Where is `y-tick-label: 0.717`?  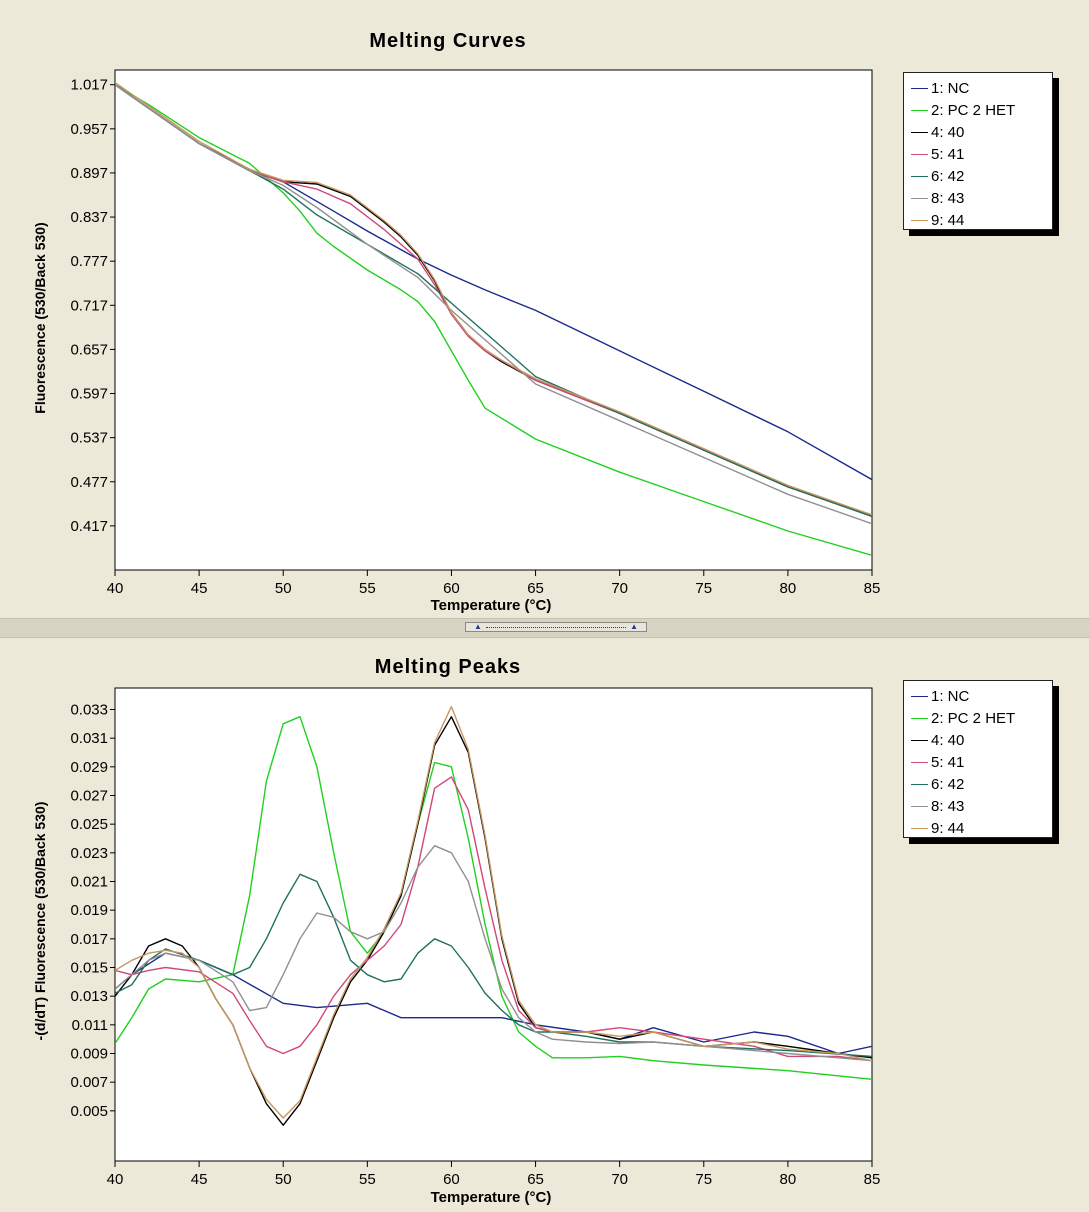 y-tick-label: 0.717 is located at coordinates (89, 305).